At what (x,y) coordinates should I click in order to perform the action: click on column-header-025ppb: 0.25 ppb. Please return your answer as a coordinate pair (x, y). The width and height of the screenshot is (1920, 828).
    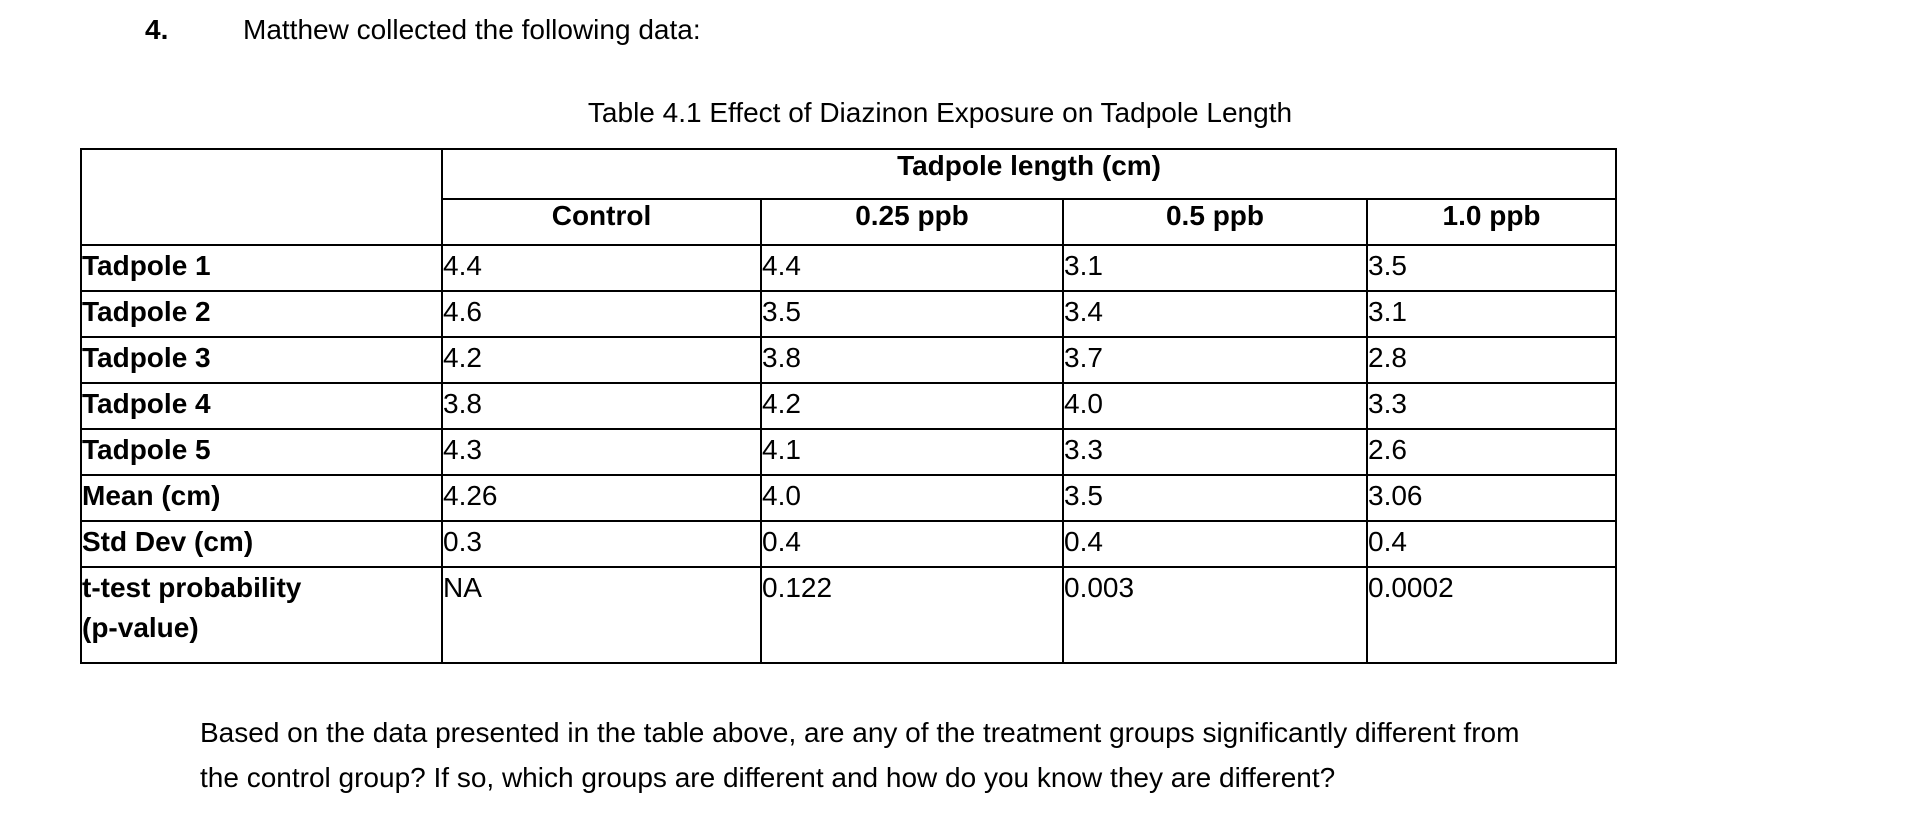
    Looking at the image, I should click on (912, 222).